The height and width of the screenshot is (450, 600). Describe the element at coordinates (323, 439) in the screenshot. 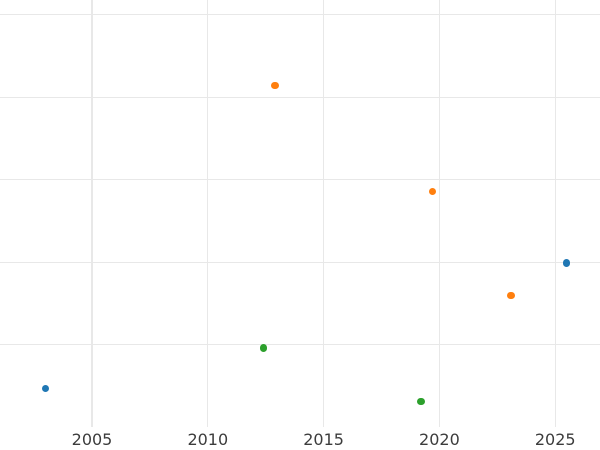

I see `x-tick-label: 2015` at that location.